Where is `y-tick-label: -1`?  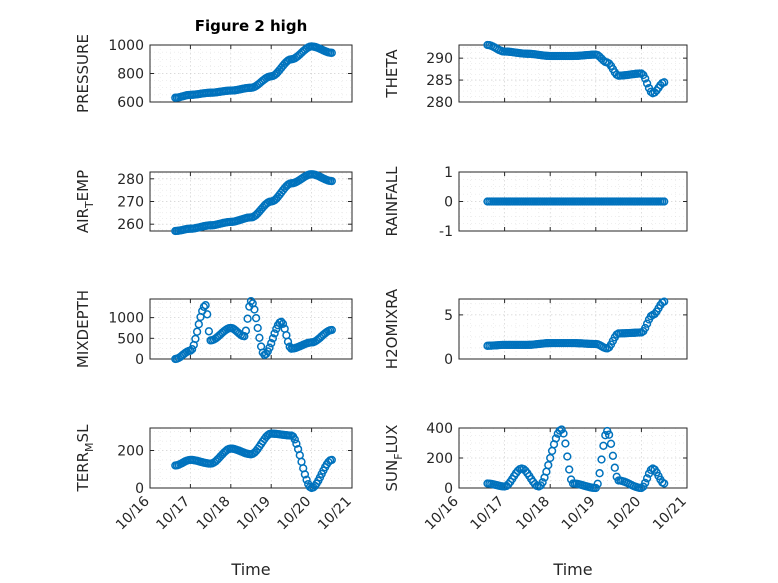 y-tick-label: -1 is located at coordinates (446, 232).